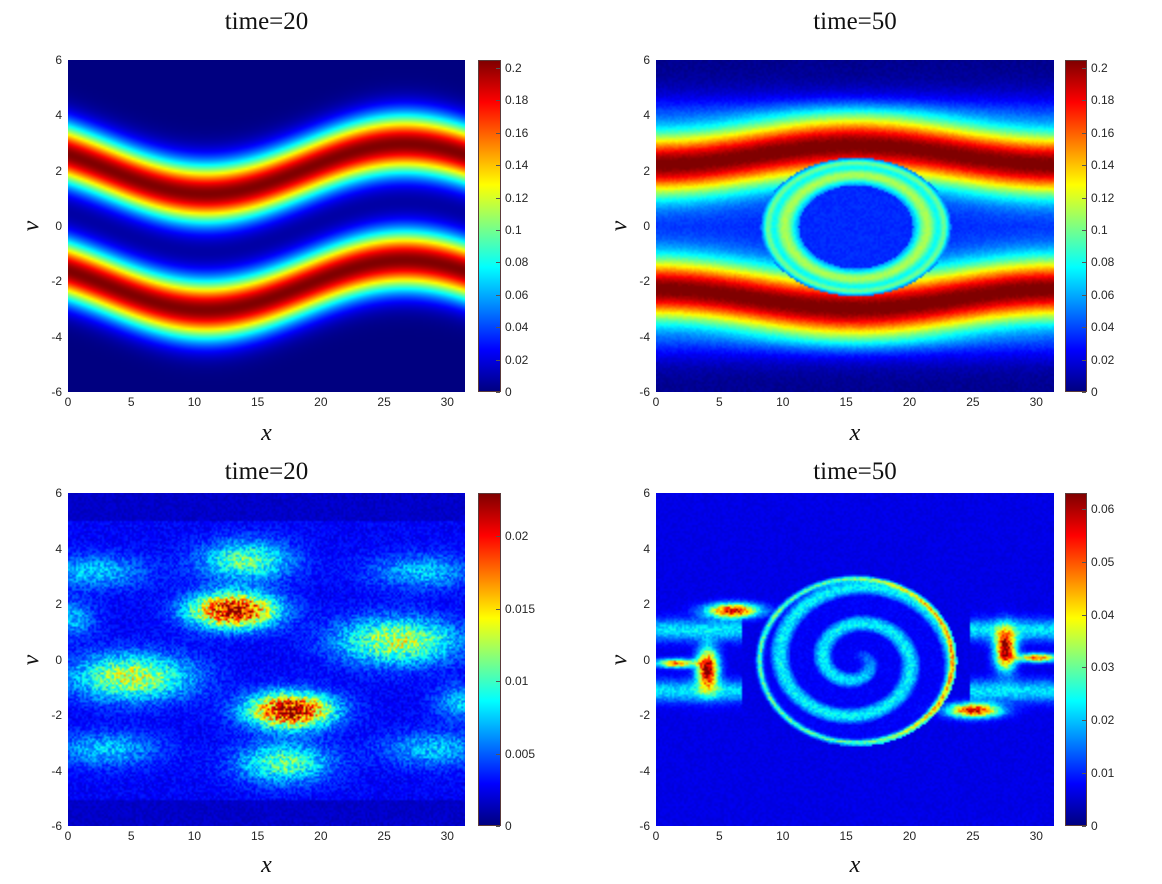 The height and width of the screenshot is (884, 1162). Describe the element at coordinates (517, 681) in the screenshot. I see `colorbar-tick-label: 0.01` at that location.